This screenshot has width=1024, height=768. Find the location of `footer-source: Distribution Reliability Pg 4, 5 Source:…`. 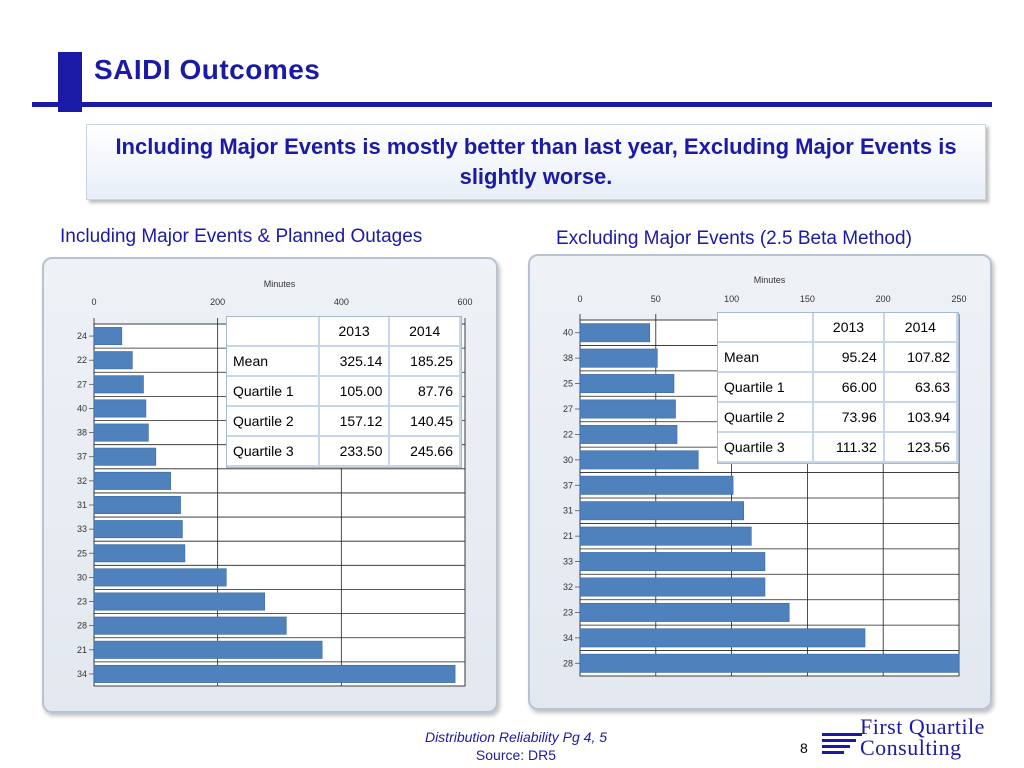

footer-source: Distribution Reliability Pg 4, 5 Source:… is located at coordinates (516, 746).